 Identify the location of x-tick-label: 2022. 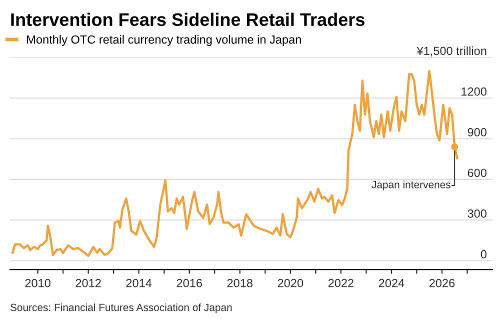
(341, 283).